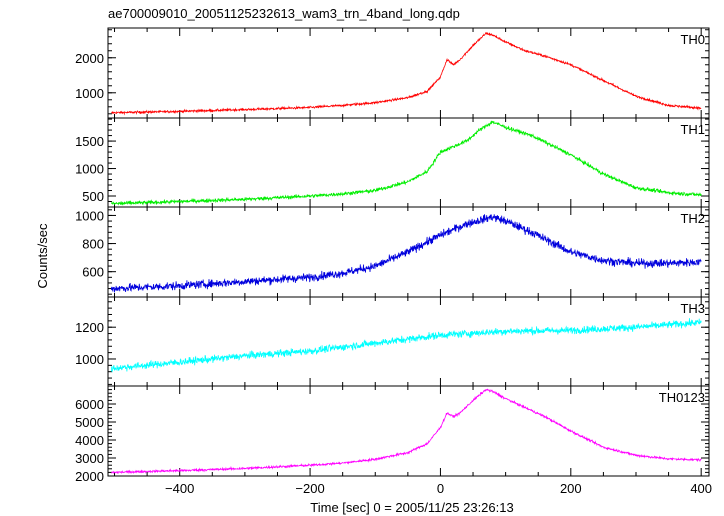  Describe the element at coordinates (682, 397) in the screenshot. I see `series-label: TH0123` at that location.